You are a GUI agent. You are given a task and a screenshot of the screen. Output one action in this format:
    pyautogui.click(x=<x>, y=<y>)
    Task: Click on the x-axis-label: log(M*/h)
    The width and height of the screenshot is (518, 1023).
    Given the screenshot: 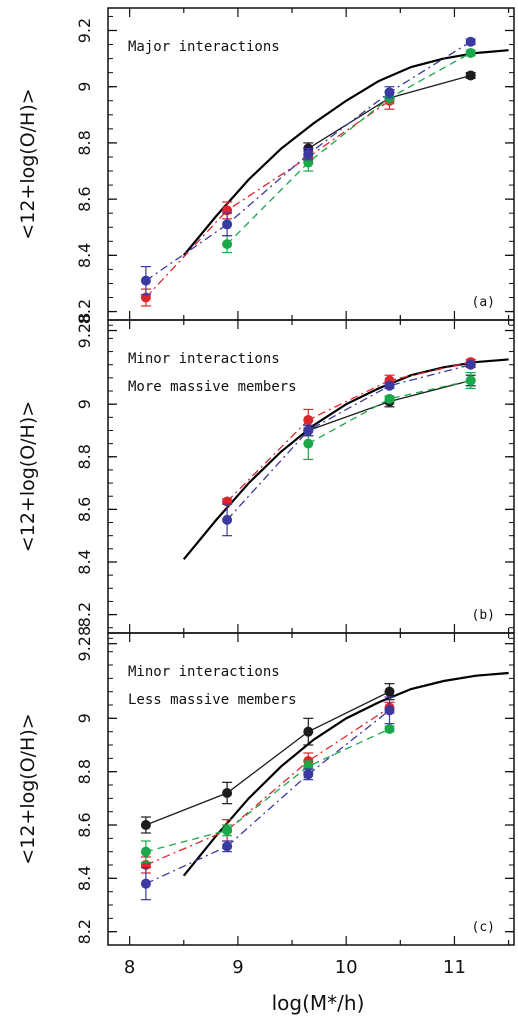 What is the action you would take?
    pyautogui.click(x=318, y=1003)
    